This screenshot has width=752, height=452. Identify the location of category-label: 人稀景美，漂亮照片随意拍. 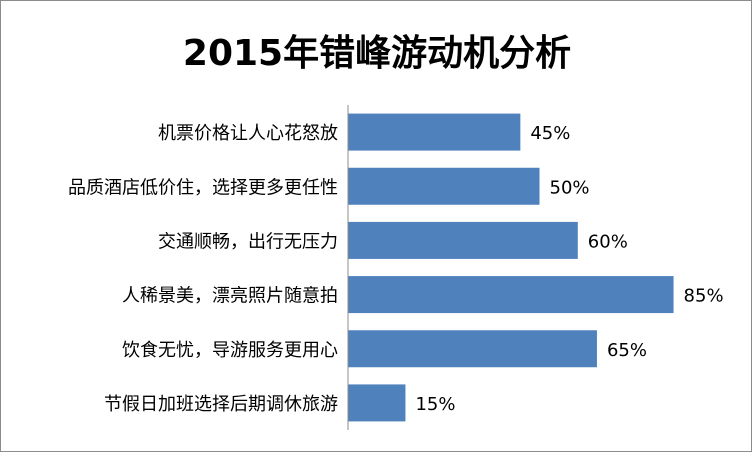
(230, 296).